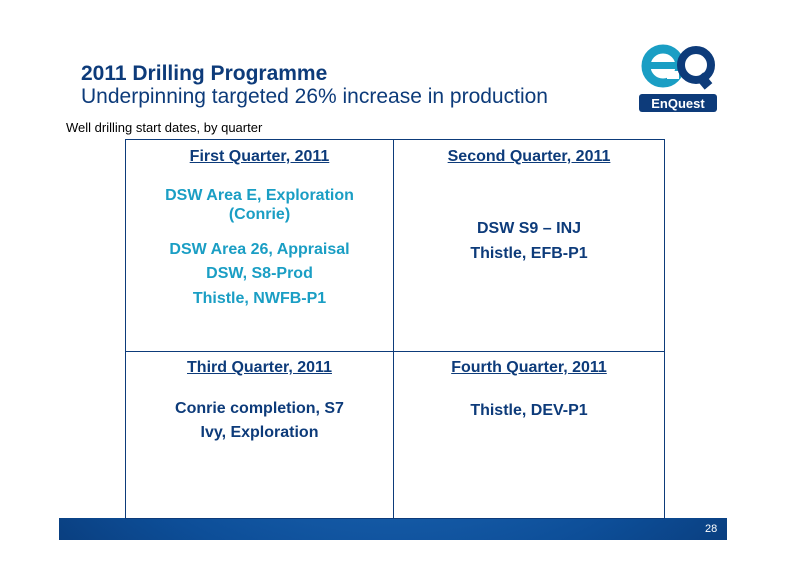 The width and height of the screenshot is (800, 565). I want to click on well-item: Thistle, DEV-P1, so click(529, 410).